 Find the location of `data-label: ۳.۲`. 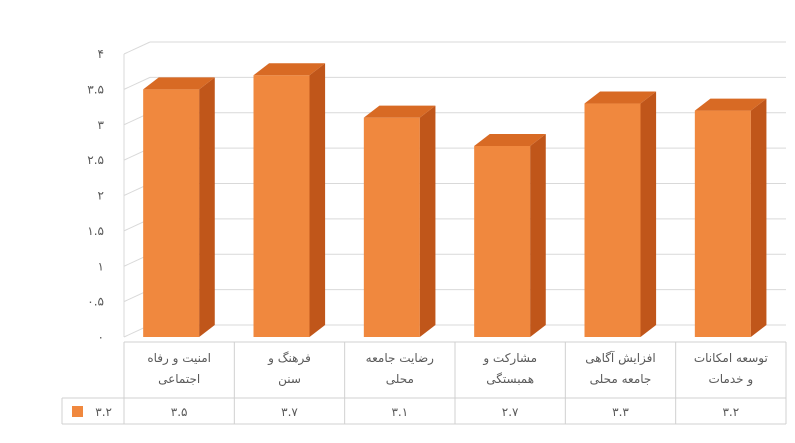

data-label: ۳.۲ is located at coordinates (730, 412).